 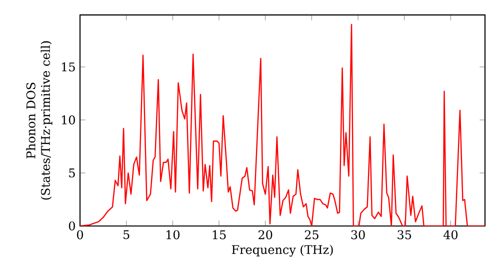 What do you see at coordinates (282, 250) in the screenshot?
I see `x-axis-title: Frequency (THz)` at bounding box center [282, 250].